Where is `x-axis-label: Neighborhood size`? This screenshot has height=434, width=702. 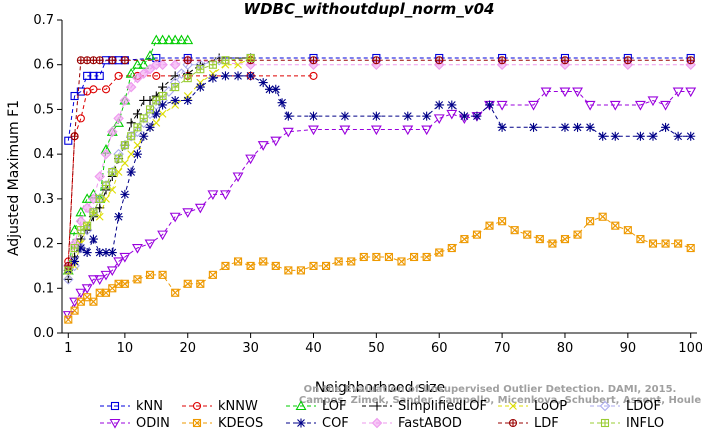
x-axis-label: Neighborhood size is located at coordinates (380, 388).